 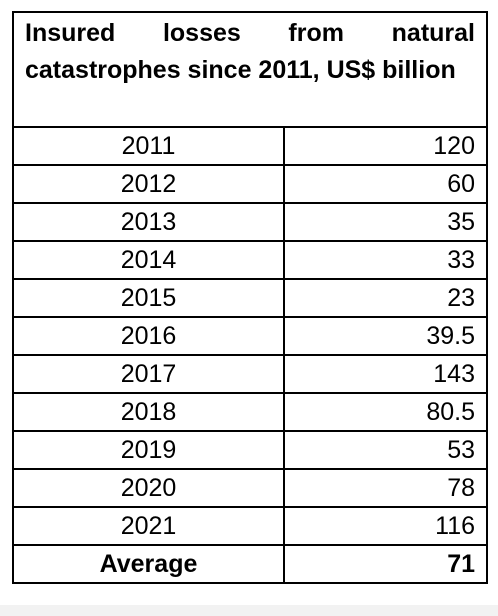 I want to click on value-cell: 116, so click(x=385, y=526).